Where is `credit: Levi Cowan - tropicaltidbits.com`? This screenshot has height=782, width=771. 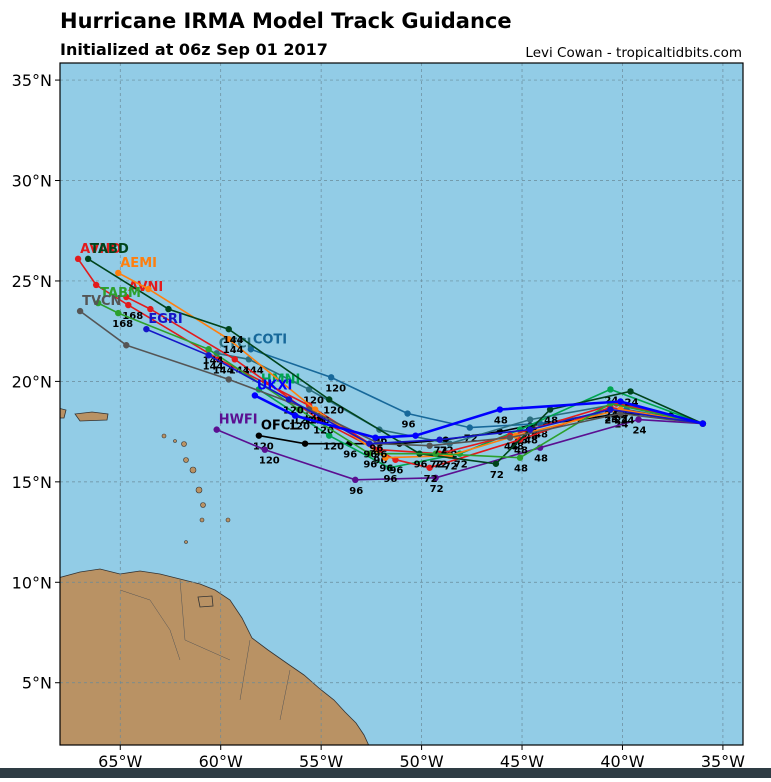 credit: Levi Cowan - tropicaltidbits.com is located at coordinates (633, 53).